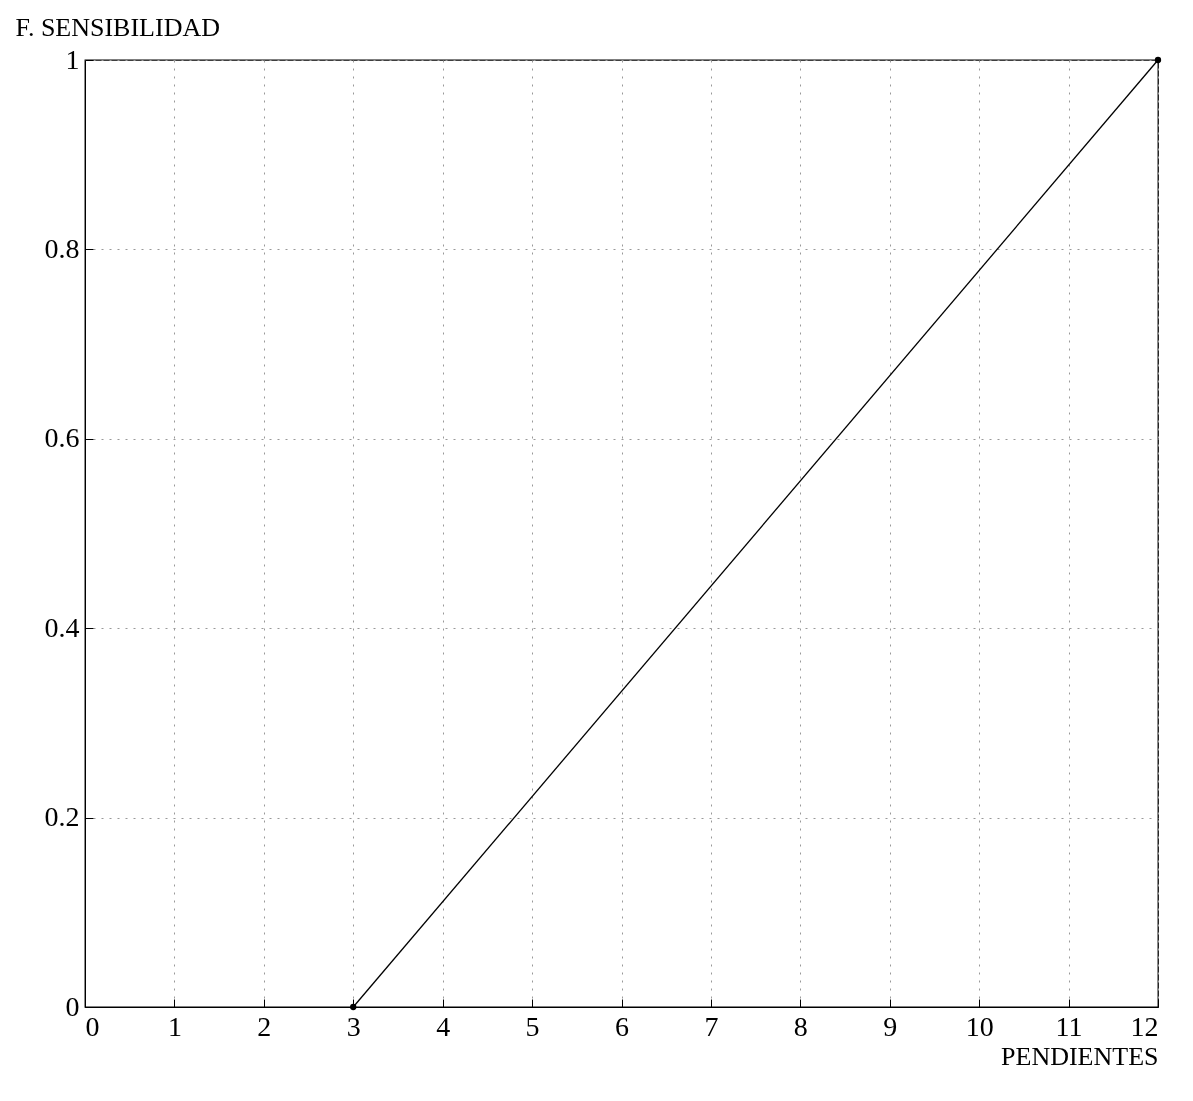  What do you see at coordinates (1144, 1026) in the screenshot?
I see `x-tick-label: 12` at bounding box center [1144, 1026].